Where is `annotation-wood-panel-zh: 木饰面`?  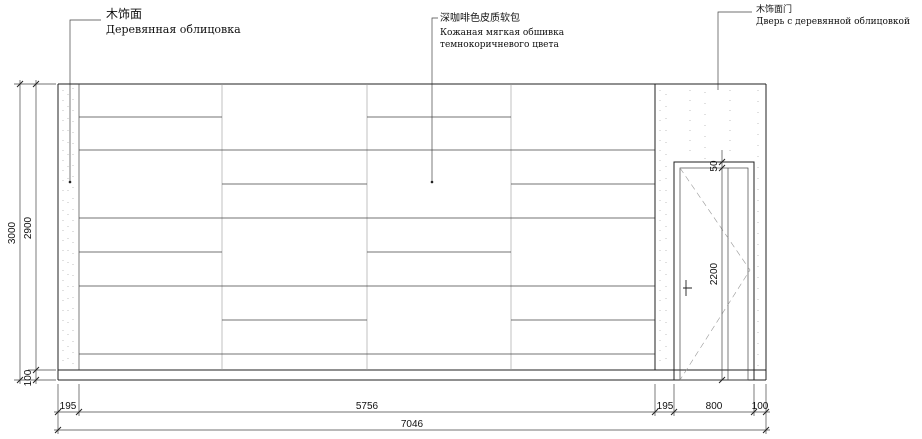
annotation-wood-panel-zh: 木饰面 is located at coordinates (124, 14).